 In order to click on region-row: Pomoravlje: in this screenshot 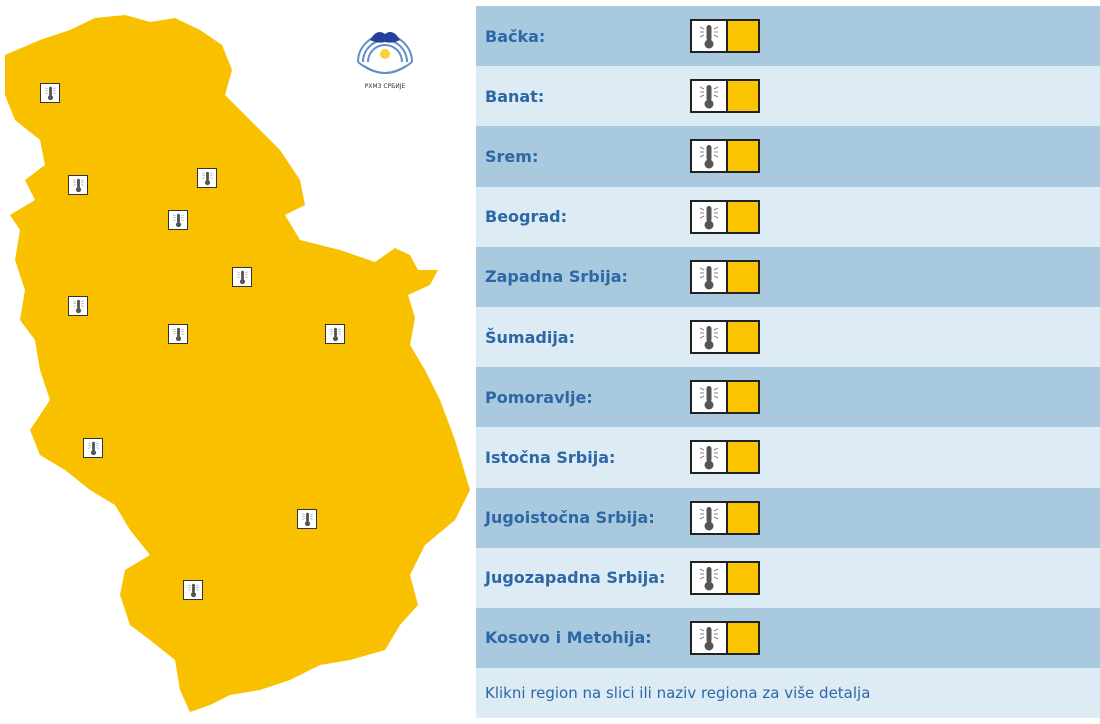, I will do `click(788, 397)`.